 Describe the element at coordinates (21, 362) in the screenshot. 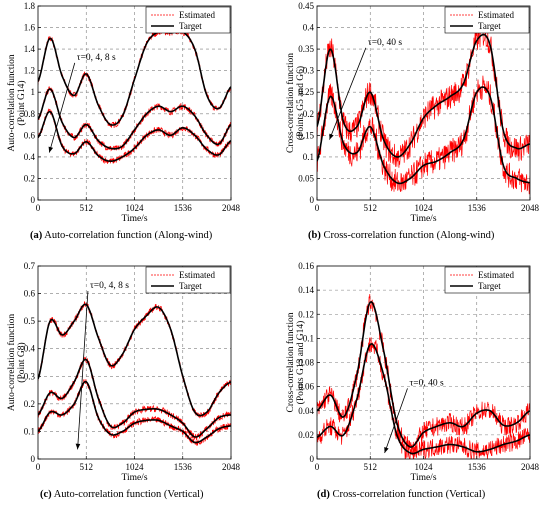

I see `y-axis-sublabel: (Point G8)` at that location.